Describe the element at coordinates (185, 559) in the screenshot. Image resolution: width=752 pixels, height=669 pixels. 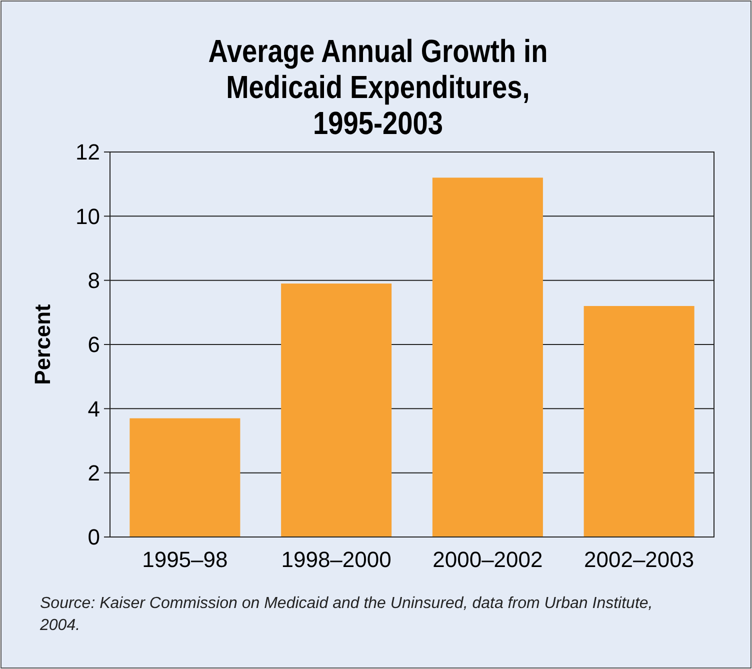
I see `x-tick-label: 1995–98` at that location.